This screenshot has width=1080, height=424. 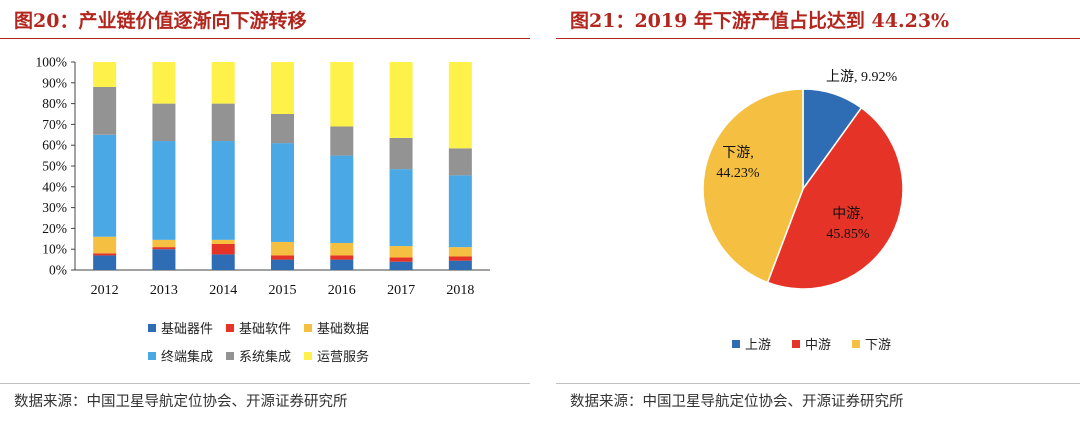 I want to click on y-tick-label: 30%, so click(x=54, y=207).